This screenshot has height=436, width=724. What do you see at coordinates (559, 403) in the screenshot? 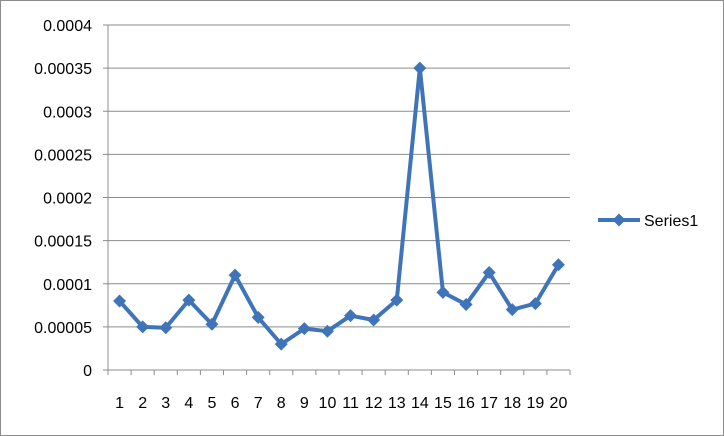
I see `x-tick-label: 20` at bounding box center [559, 403].